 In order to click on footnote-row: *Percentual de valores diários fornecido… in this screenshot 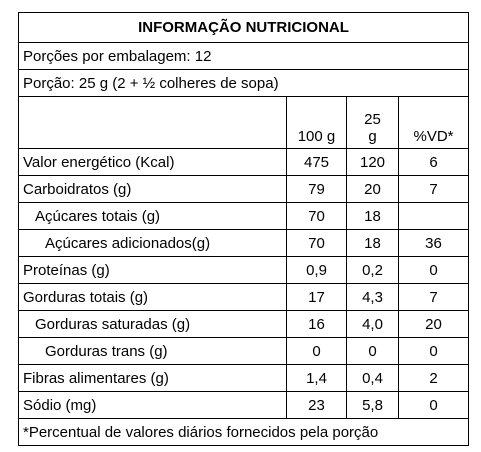, I will do `click(243, 432)`.